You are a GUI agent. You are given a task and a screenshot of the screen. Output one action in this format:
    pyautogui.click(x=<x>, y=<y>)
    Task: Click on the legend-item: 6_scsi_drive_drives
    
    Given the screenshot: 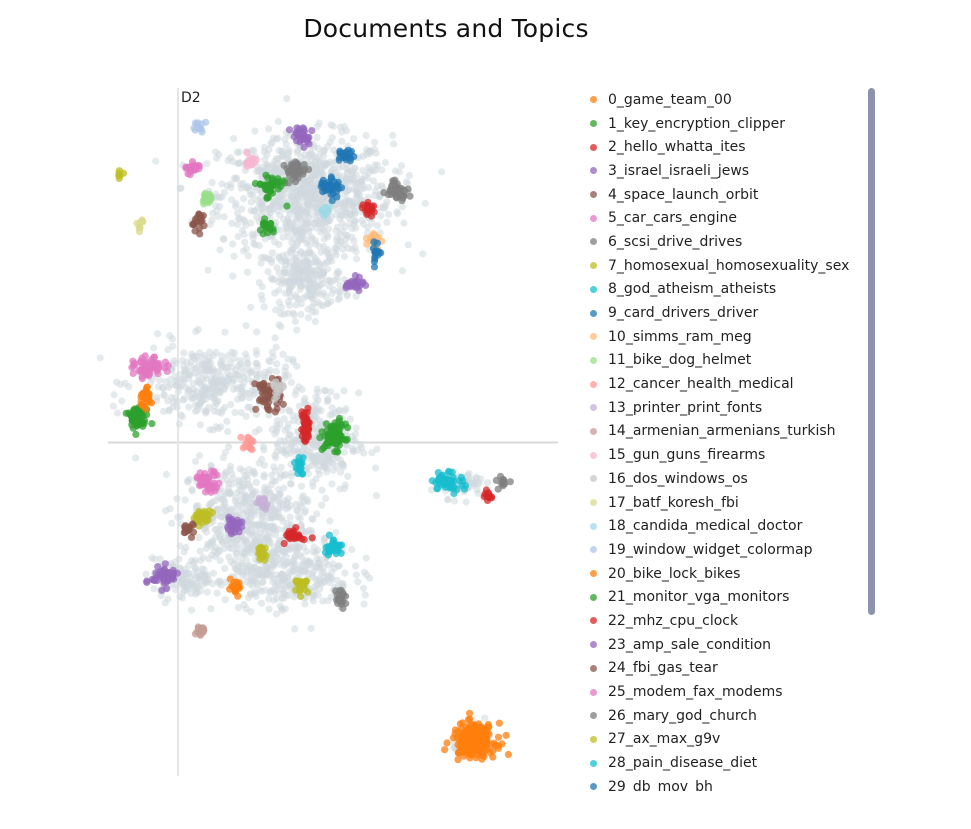 What is the action you would take?
    pyautogui.click(x=729, y=242)
    